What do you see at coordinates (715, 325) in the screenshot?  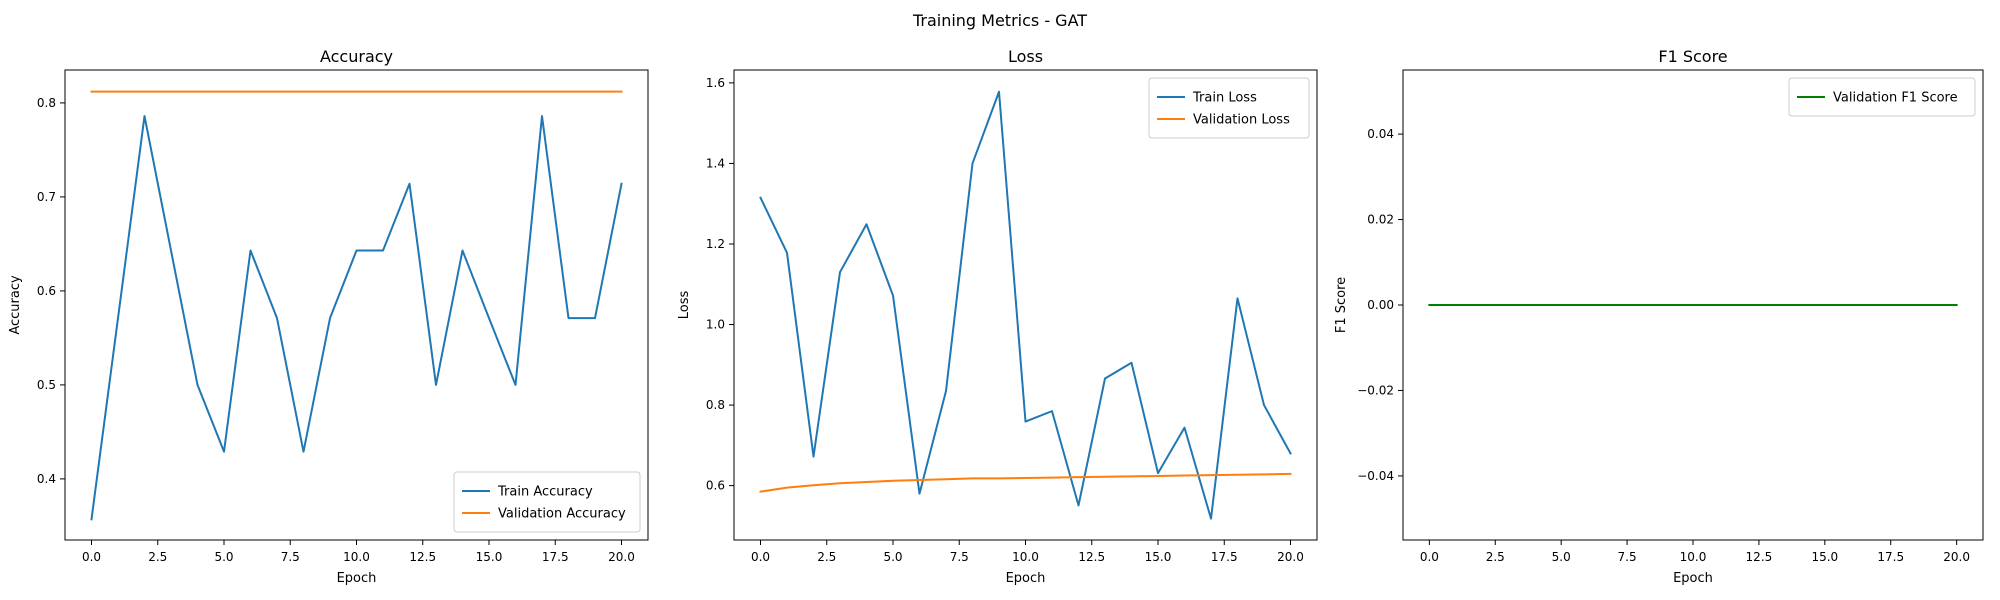 I see `y-tick-label: 1.0` at bounding box center [715, 325].